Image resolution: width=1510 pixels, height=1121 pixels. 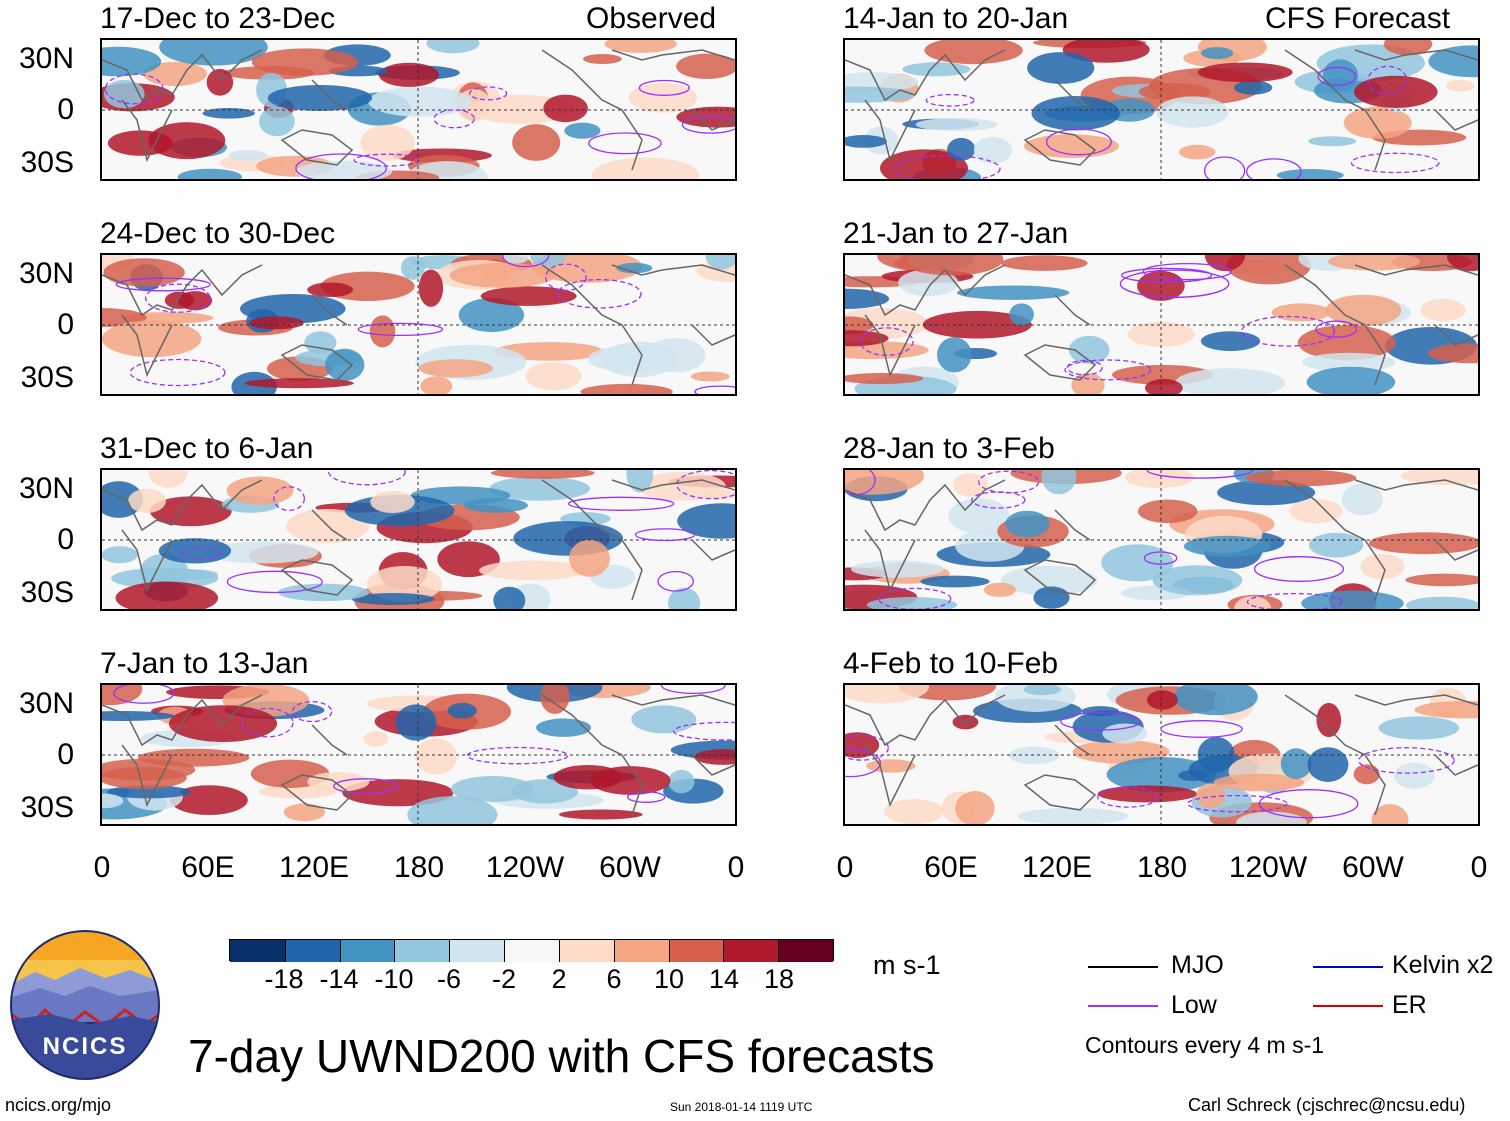 I want to click on x-tick-label: 120W, so click(x=1268, y=867).